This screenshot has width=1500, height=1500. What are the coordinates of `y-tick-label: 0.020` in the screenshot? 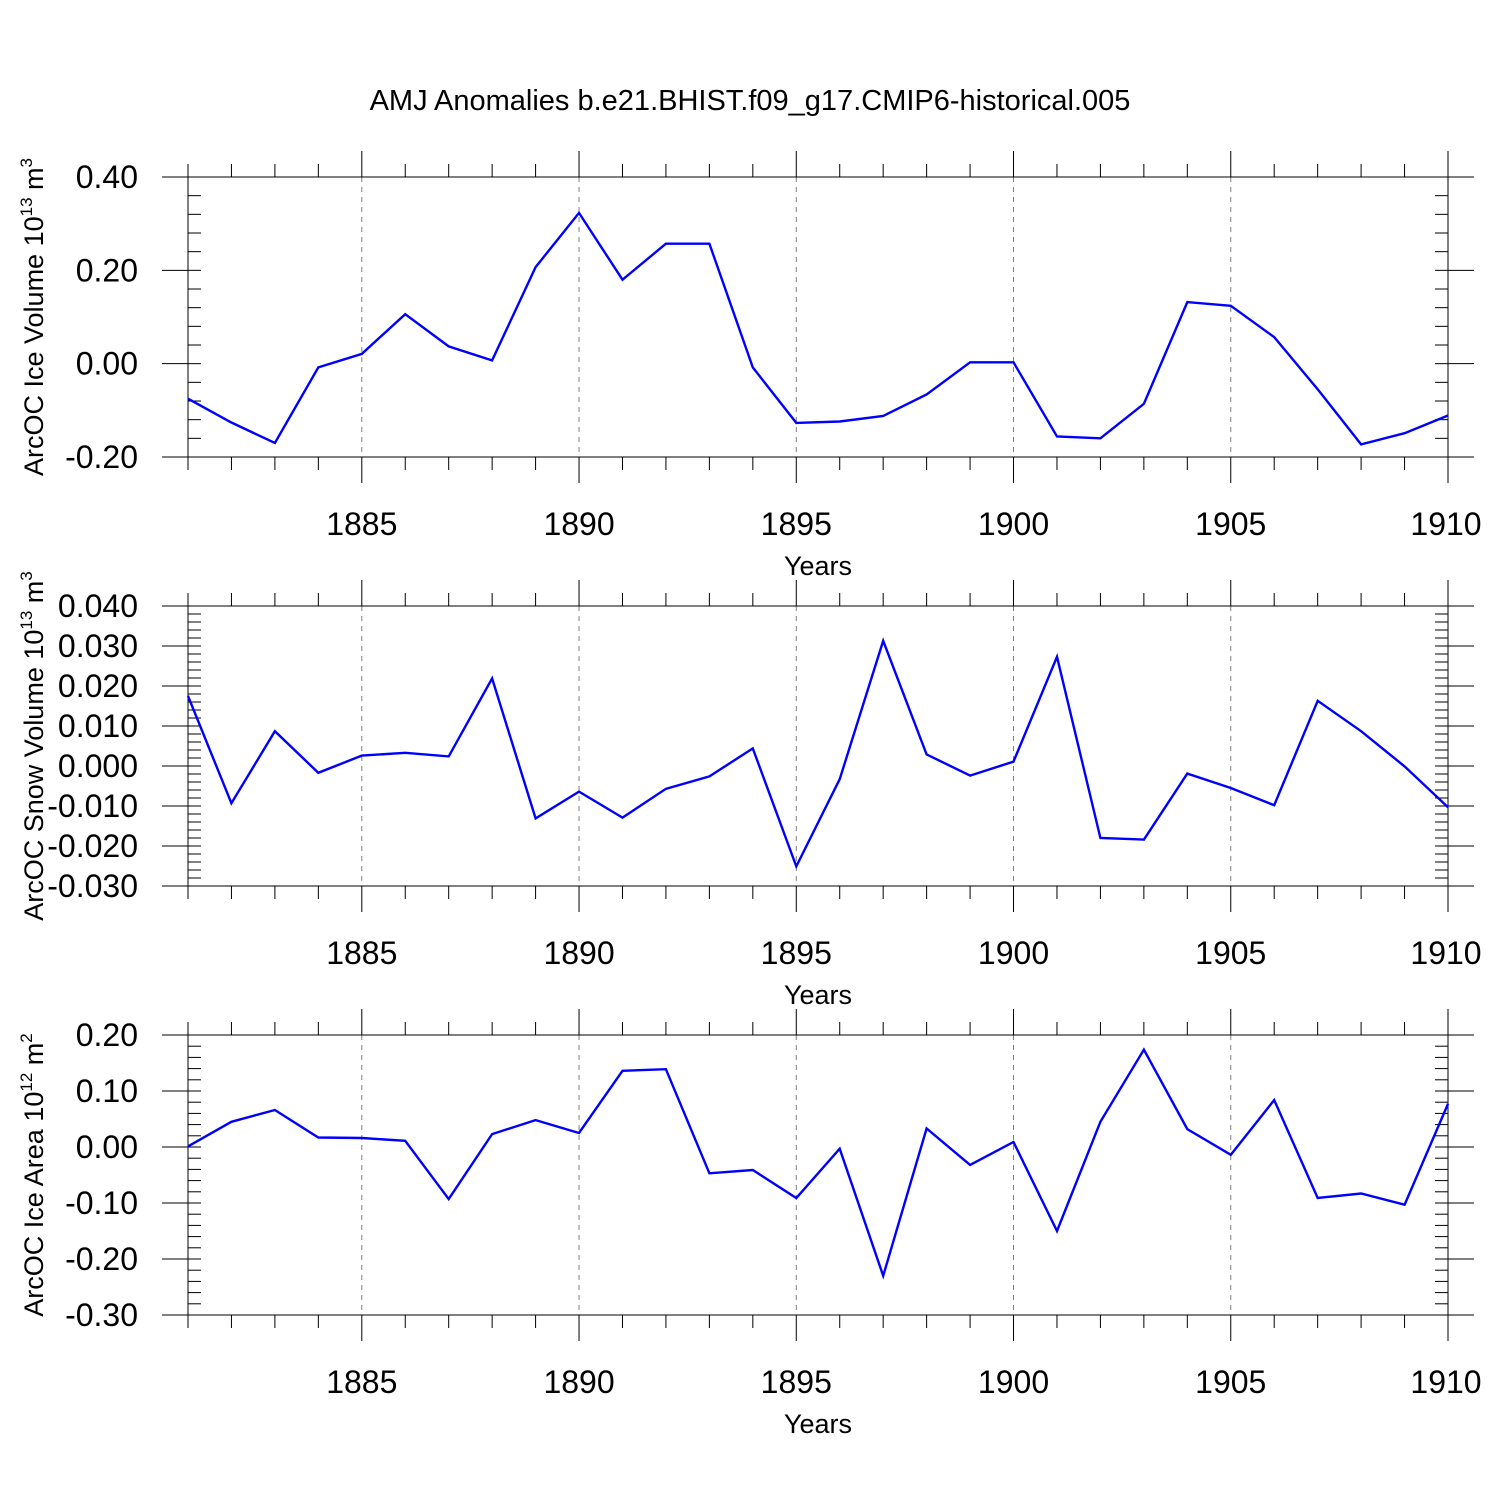 It's located at (98, 686).